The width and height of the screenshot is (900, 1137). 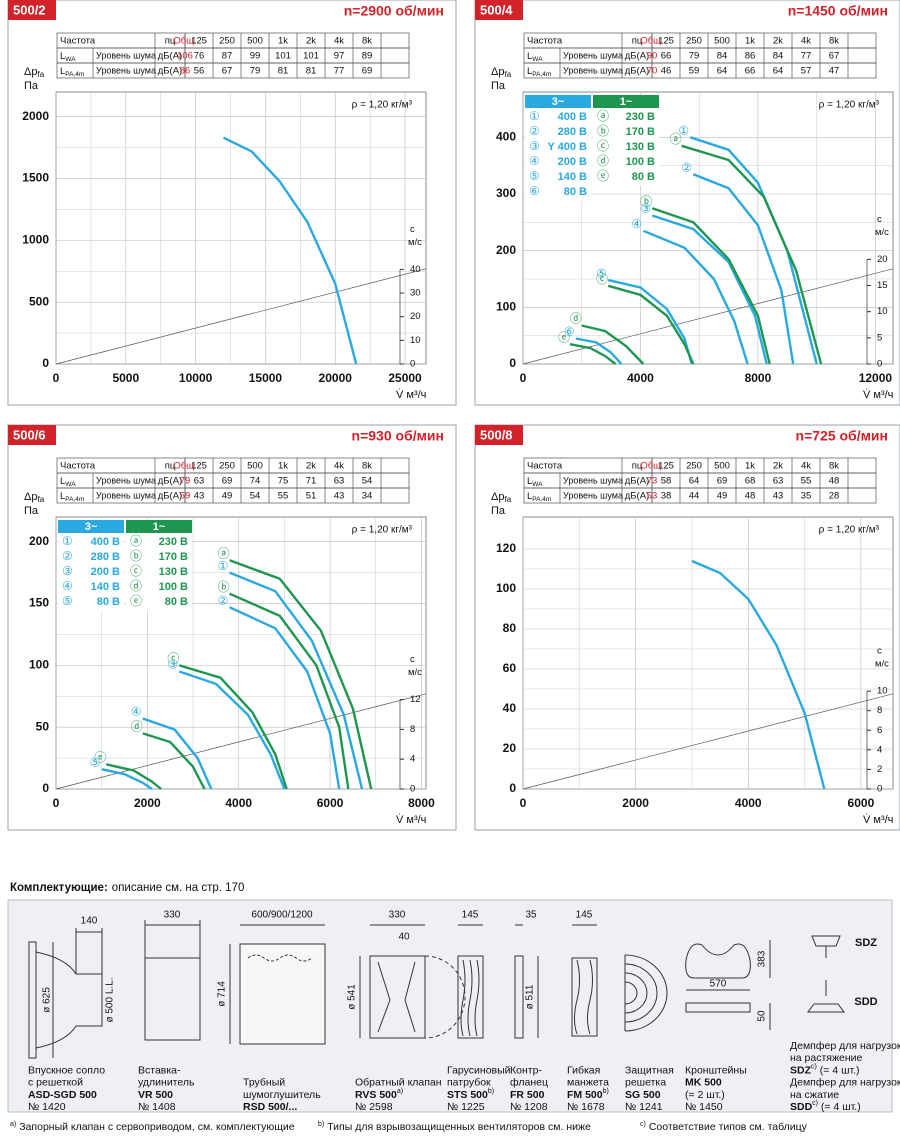 I want to click on x-tick-label: 20000, so click(x=336, y=378).